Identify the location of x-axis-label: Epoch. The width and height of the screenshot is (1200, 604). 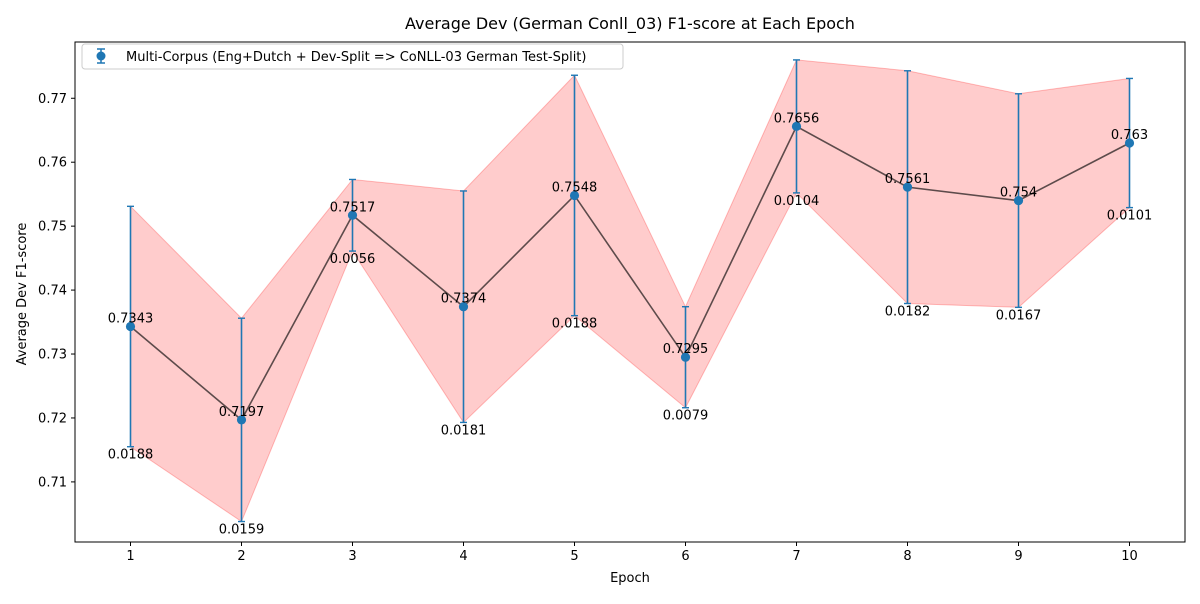
(630, 578).